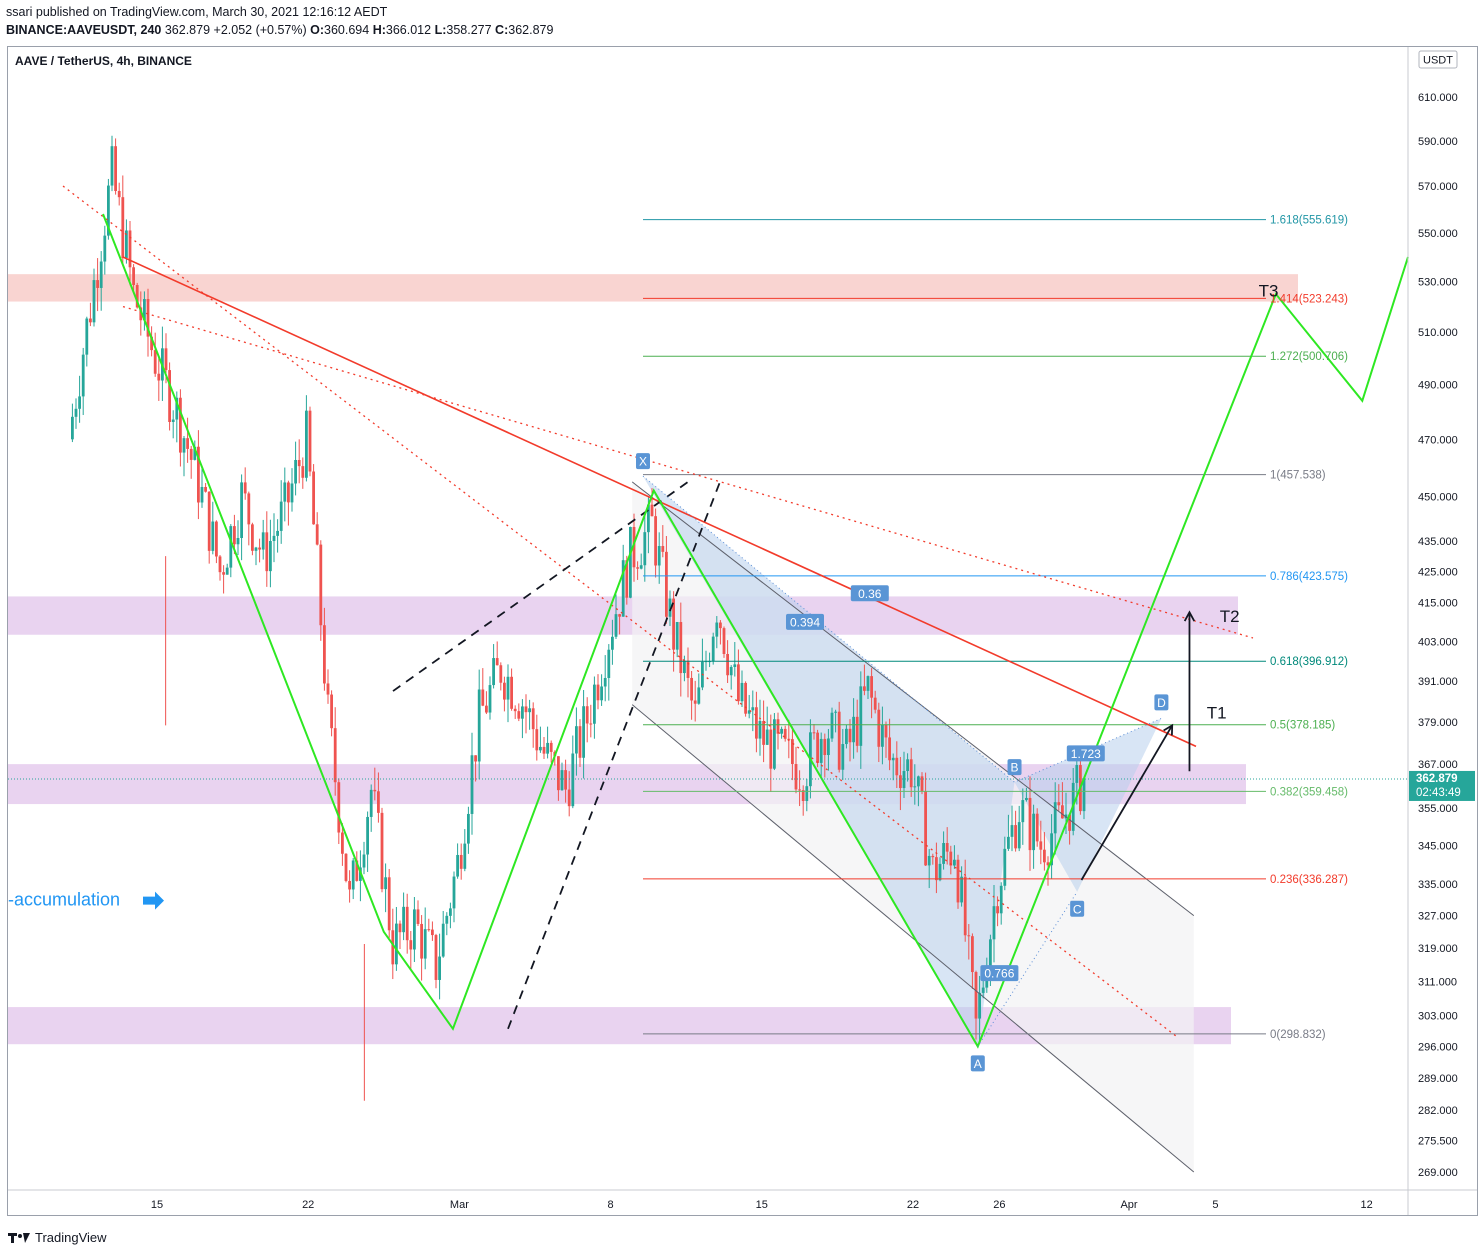 This screenshot has width=1484, height=1255. I want to click on harmonic-point-d: D, so click(1161, 702).